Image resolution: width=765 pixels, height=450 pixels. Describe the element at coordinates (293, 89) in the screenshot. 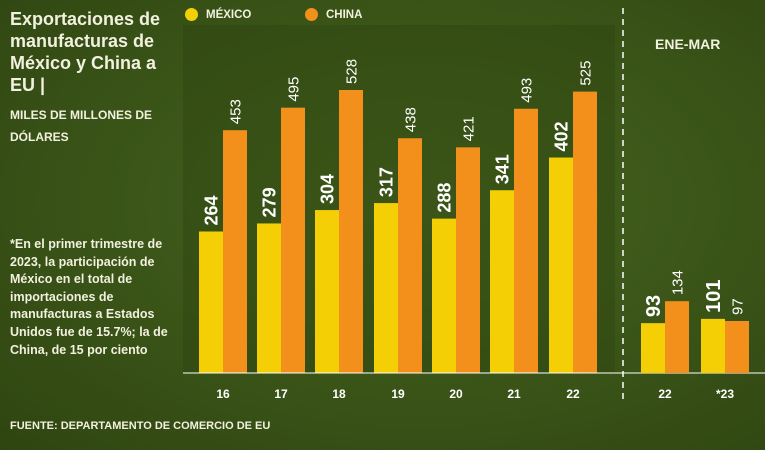

I see `annual-label-china-17: 495` at that location.